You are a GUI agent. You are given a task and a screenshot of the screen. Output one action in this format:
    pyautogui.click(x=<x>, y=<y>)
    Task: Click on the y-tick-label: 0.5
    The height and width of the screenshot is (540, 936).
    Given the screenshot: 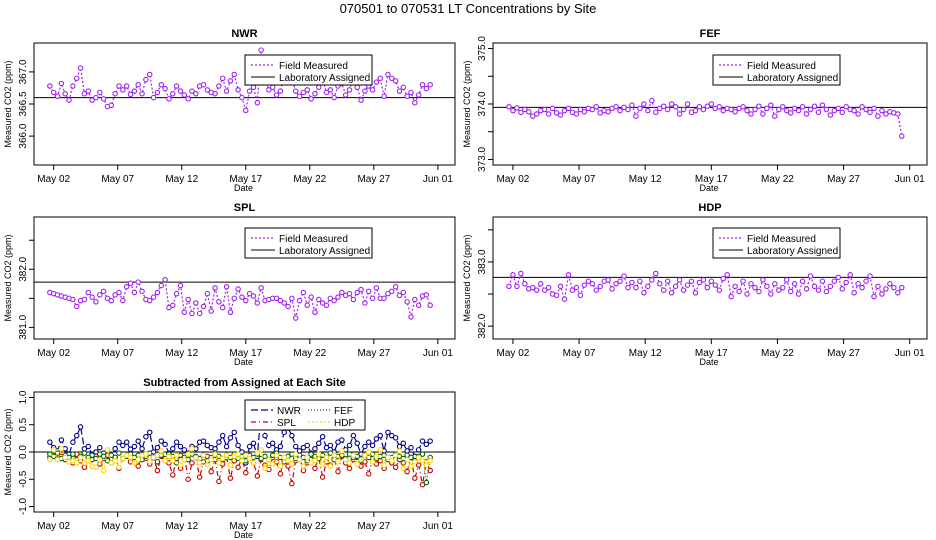 What is the action you would take?
    pyautogui.click(x=23, y=424)
    